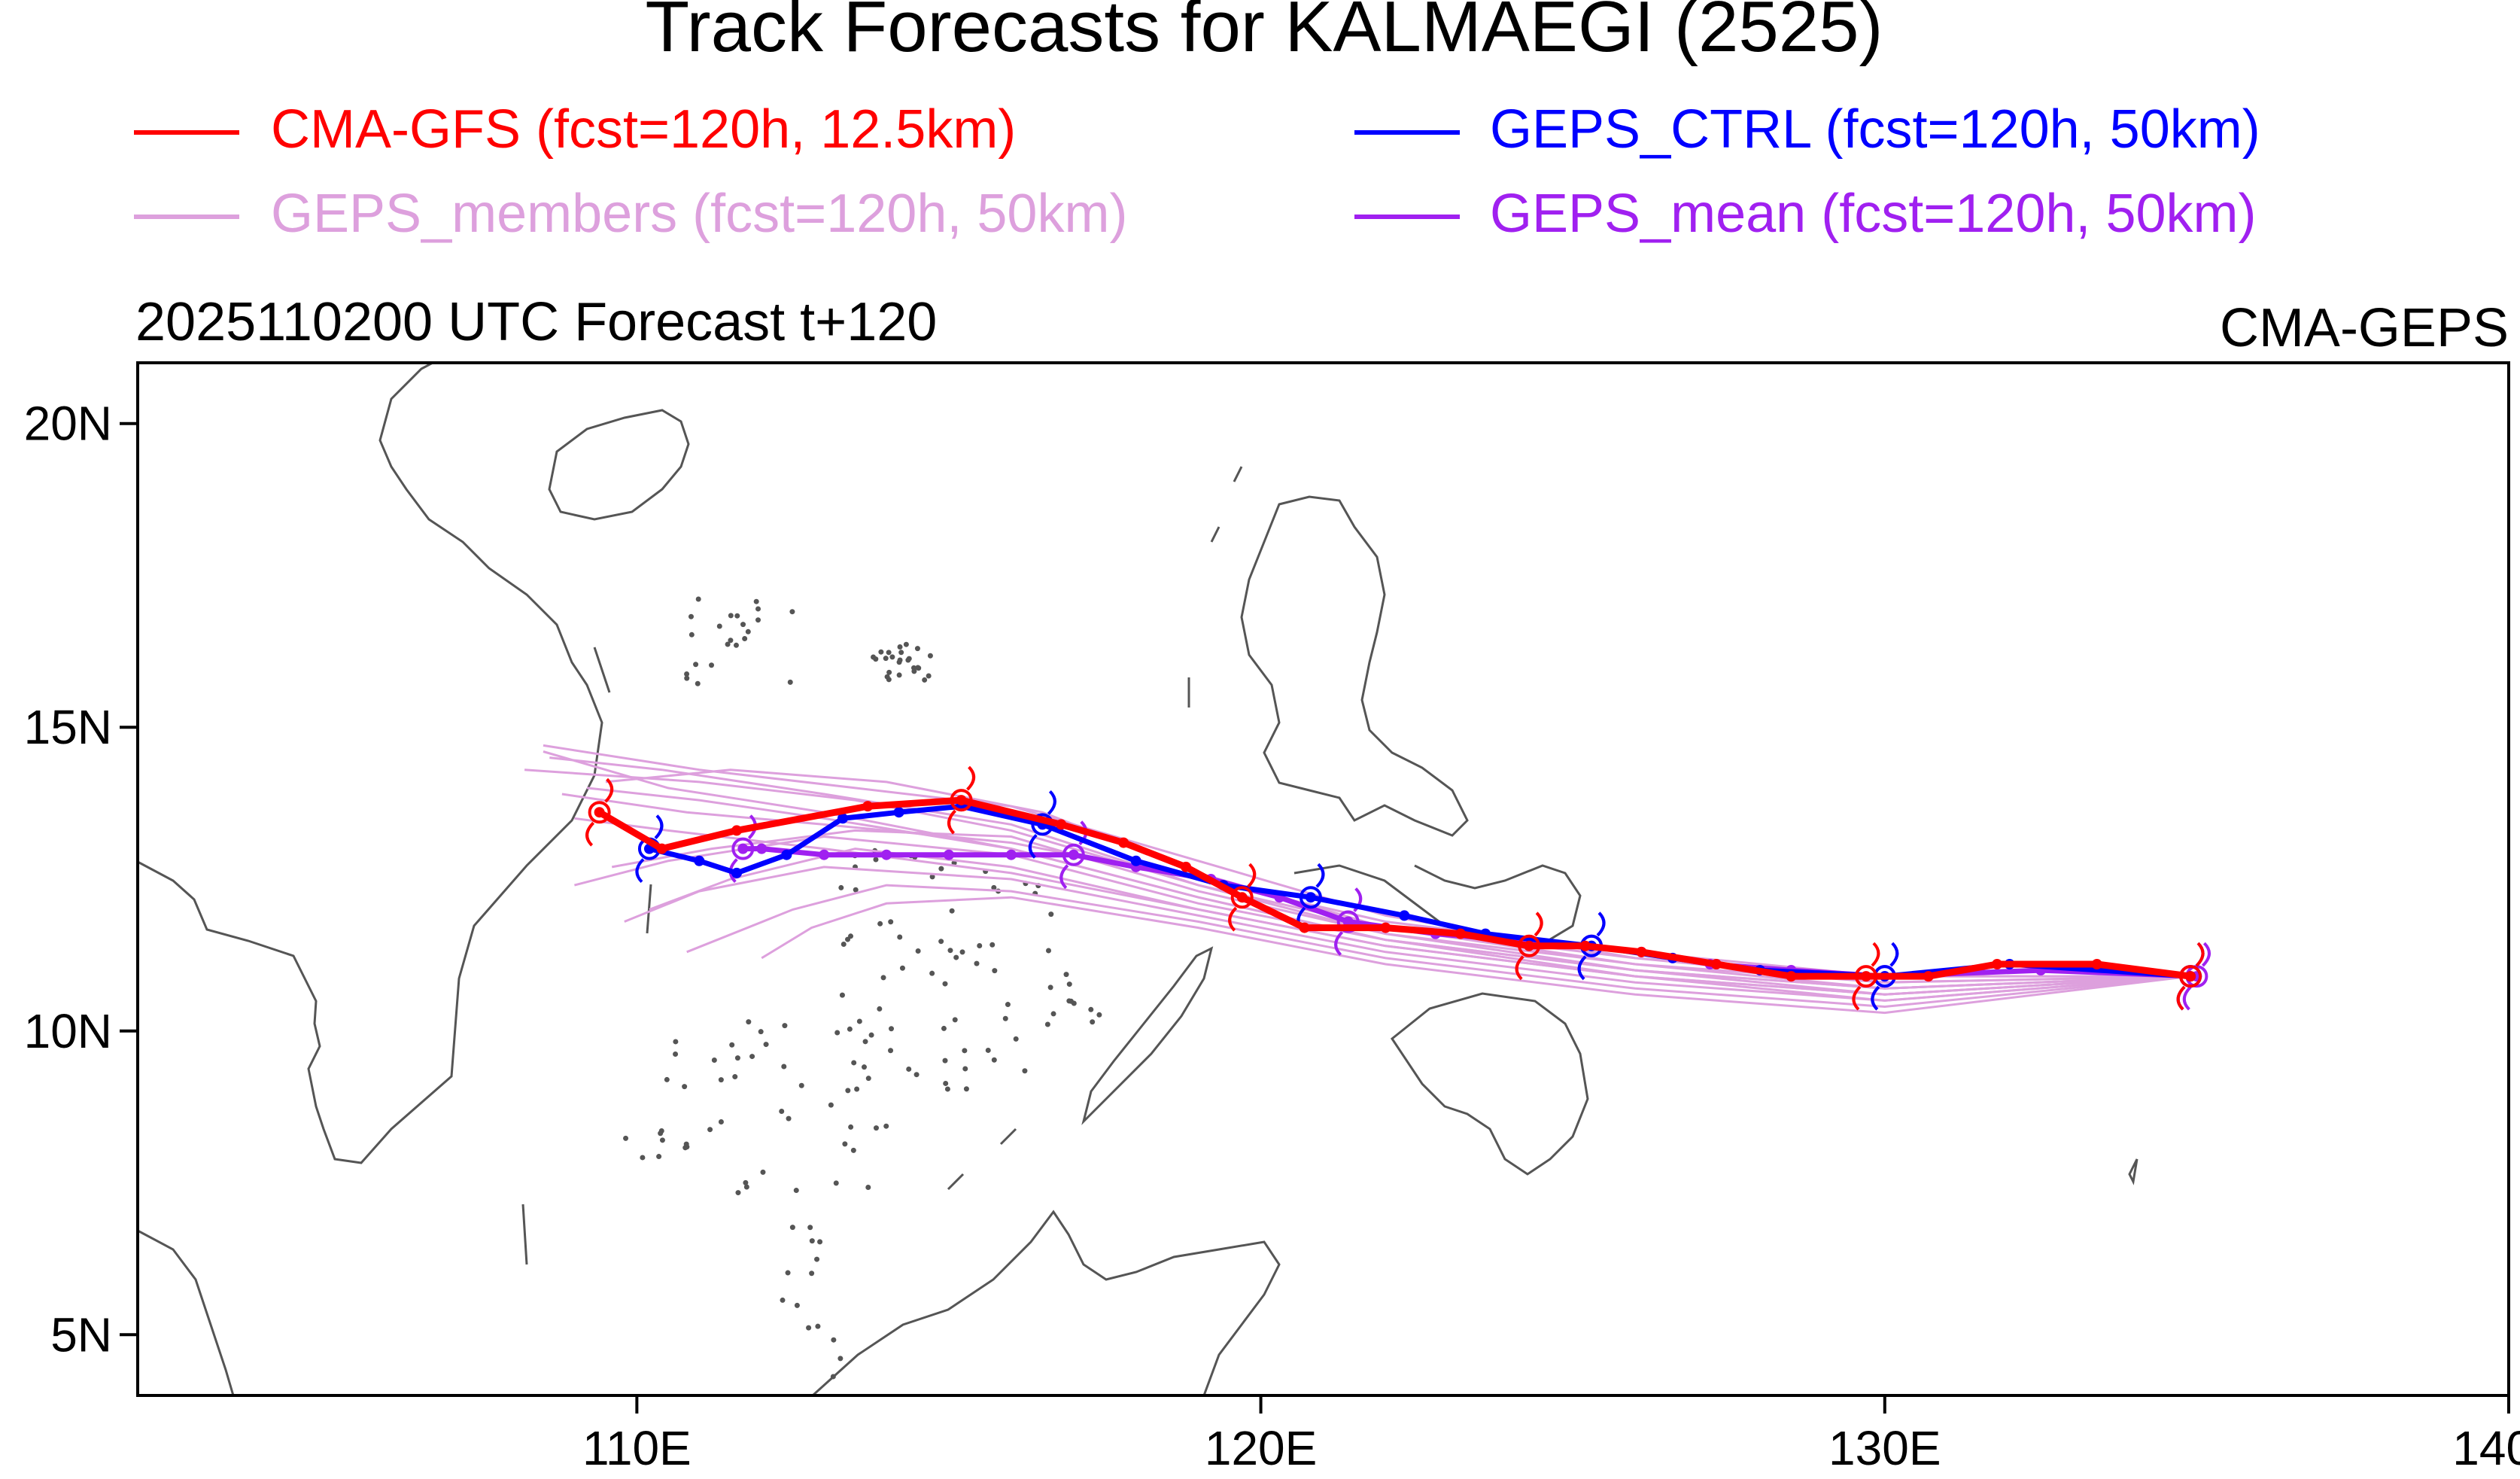  What do you see at coordinates (1489, 1084) in the screenshot?
I see `coastline-mindanao` at bounding box center [1489, 1084].